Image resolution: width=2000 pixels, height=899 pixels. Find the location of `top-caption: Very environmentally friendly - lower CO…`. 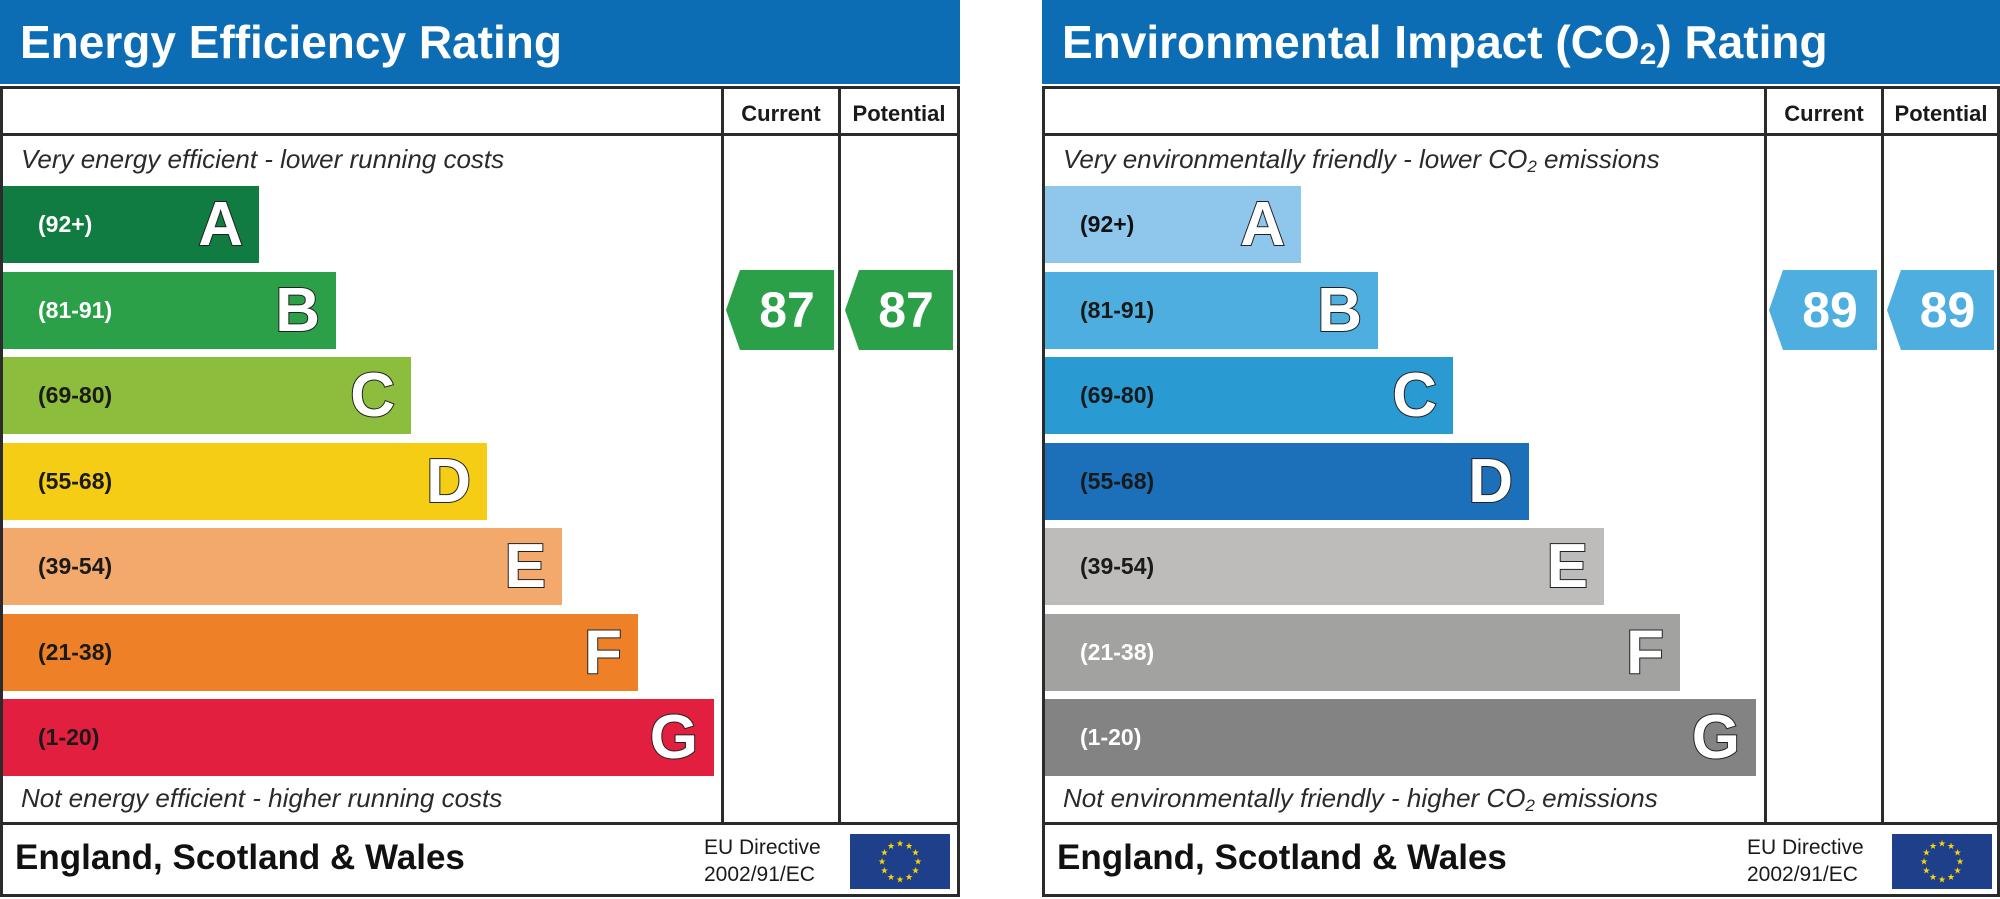

top-caption: Very environmentally friendly - lower CO… is located at coordinates (1361, 160).